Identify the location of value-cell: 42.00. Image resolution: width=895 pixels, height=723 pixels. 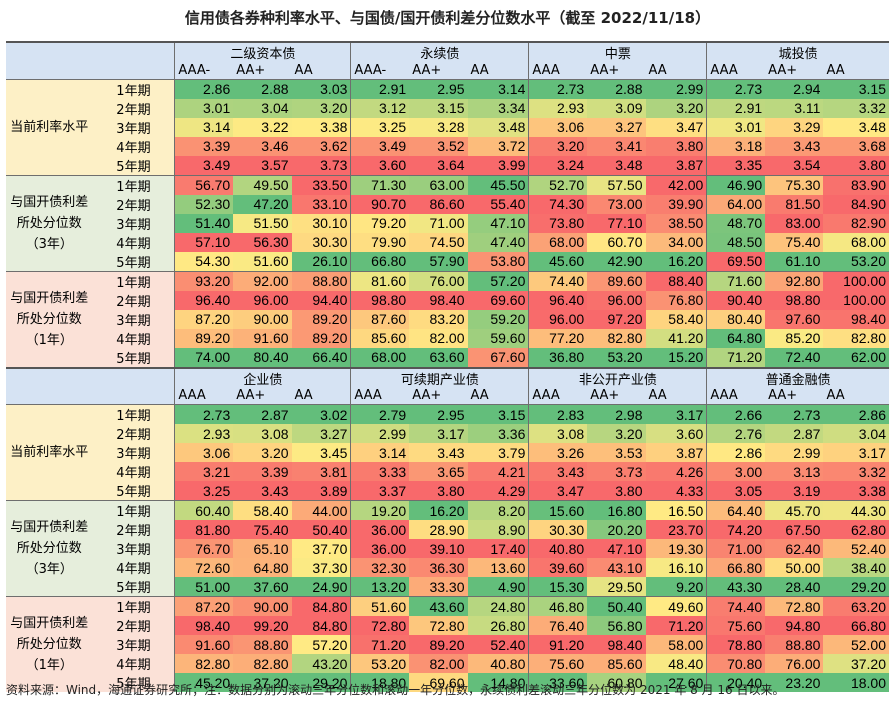
(676, 184).